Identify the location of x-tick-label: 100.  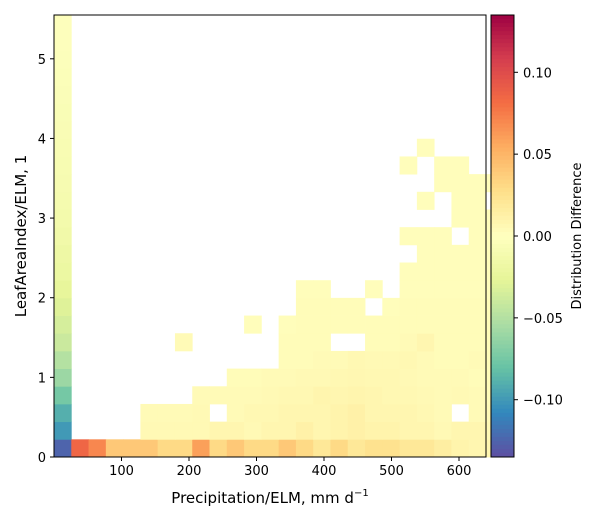
(121, 471).